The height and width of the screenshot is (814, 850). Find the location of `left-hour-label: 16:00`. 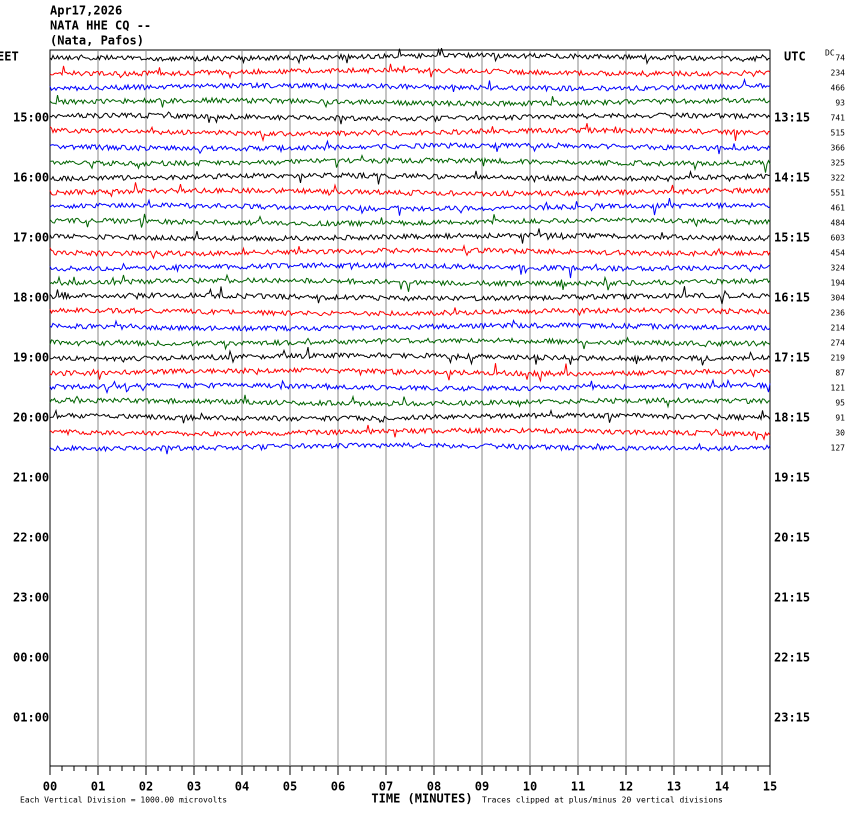

left-hour-label: 16:00 is located at coordinates (31, 178).